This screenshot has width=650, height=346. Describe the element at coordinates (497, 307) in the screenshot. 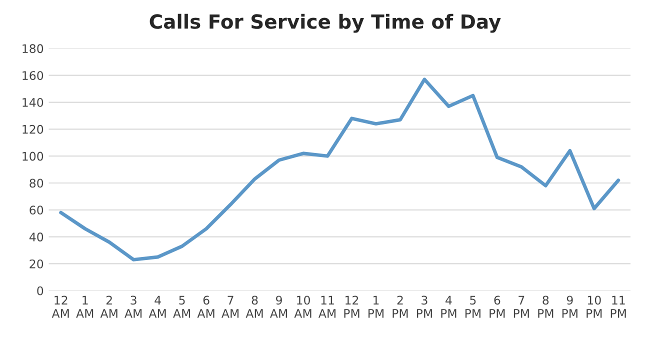

I see `x-tick-label: 6 PM` at that location.